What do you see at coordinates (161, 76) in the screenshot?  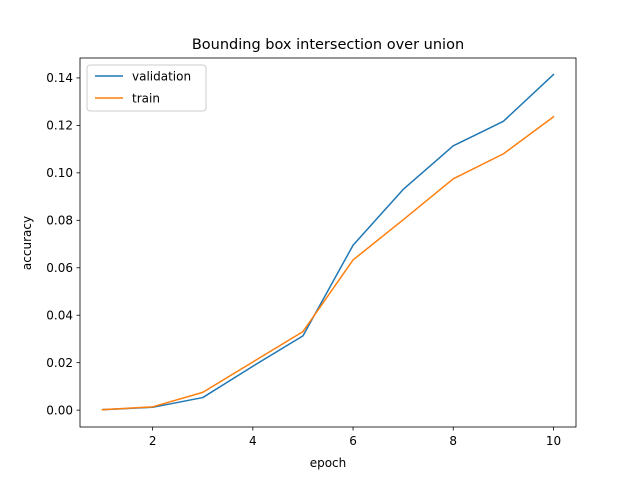 I see `legend-label-validation: validation` at bounding box center [161, 76].